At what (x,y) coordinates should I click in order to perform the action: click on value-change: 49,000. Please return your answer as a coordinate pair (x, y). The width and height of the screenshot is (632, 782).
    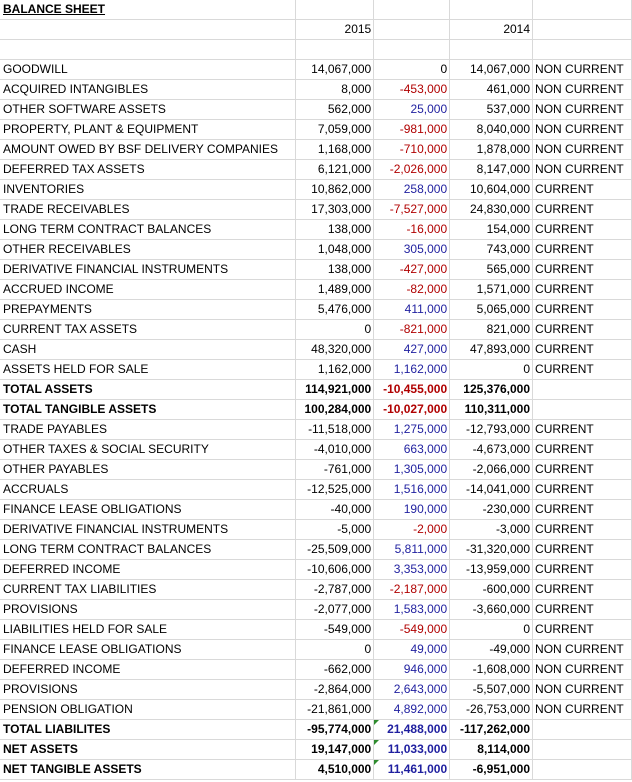
    Looking at the image, I should click on (412, 649).